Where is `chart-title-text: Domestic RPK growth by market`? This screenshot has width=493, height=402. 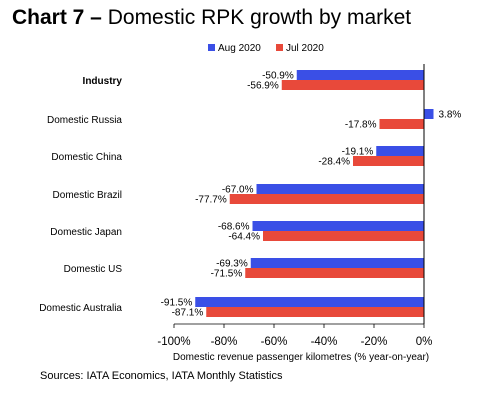
chart-title-text: Domestic RPK growth by market is located at coordinates (259, 17).